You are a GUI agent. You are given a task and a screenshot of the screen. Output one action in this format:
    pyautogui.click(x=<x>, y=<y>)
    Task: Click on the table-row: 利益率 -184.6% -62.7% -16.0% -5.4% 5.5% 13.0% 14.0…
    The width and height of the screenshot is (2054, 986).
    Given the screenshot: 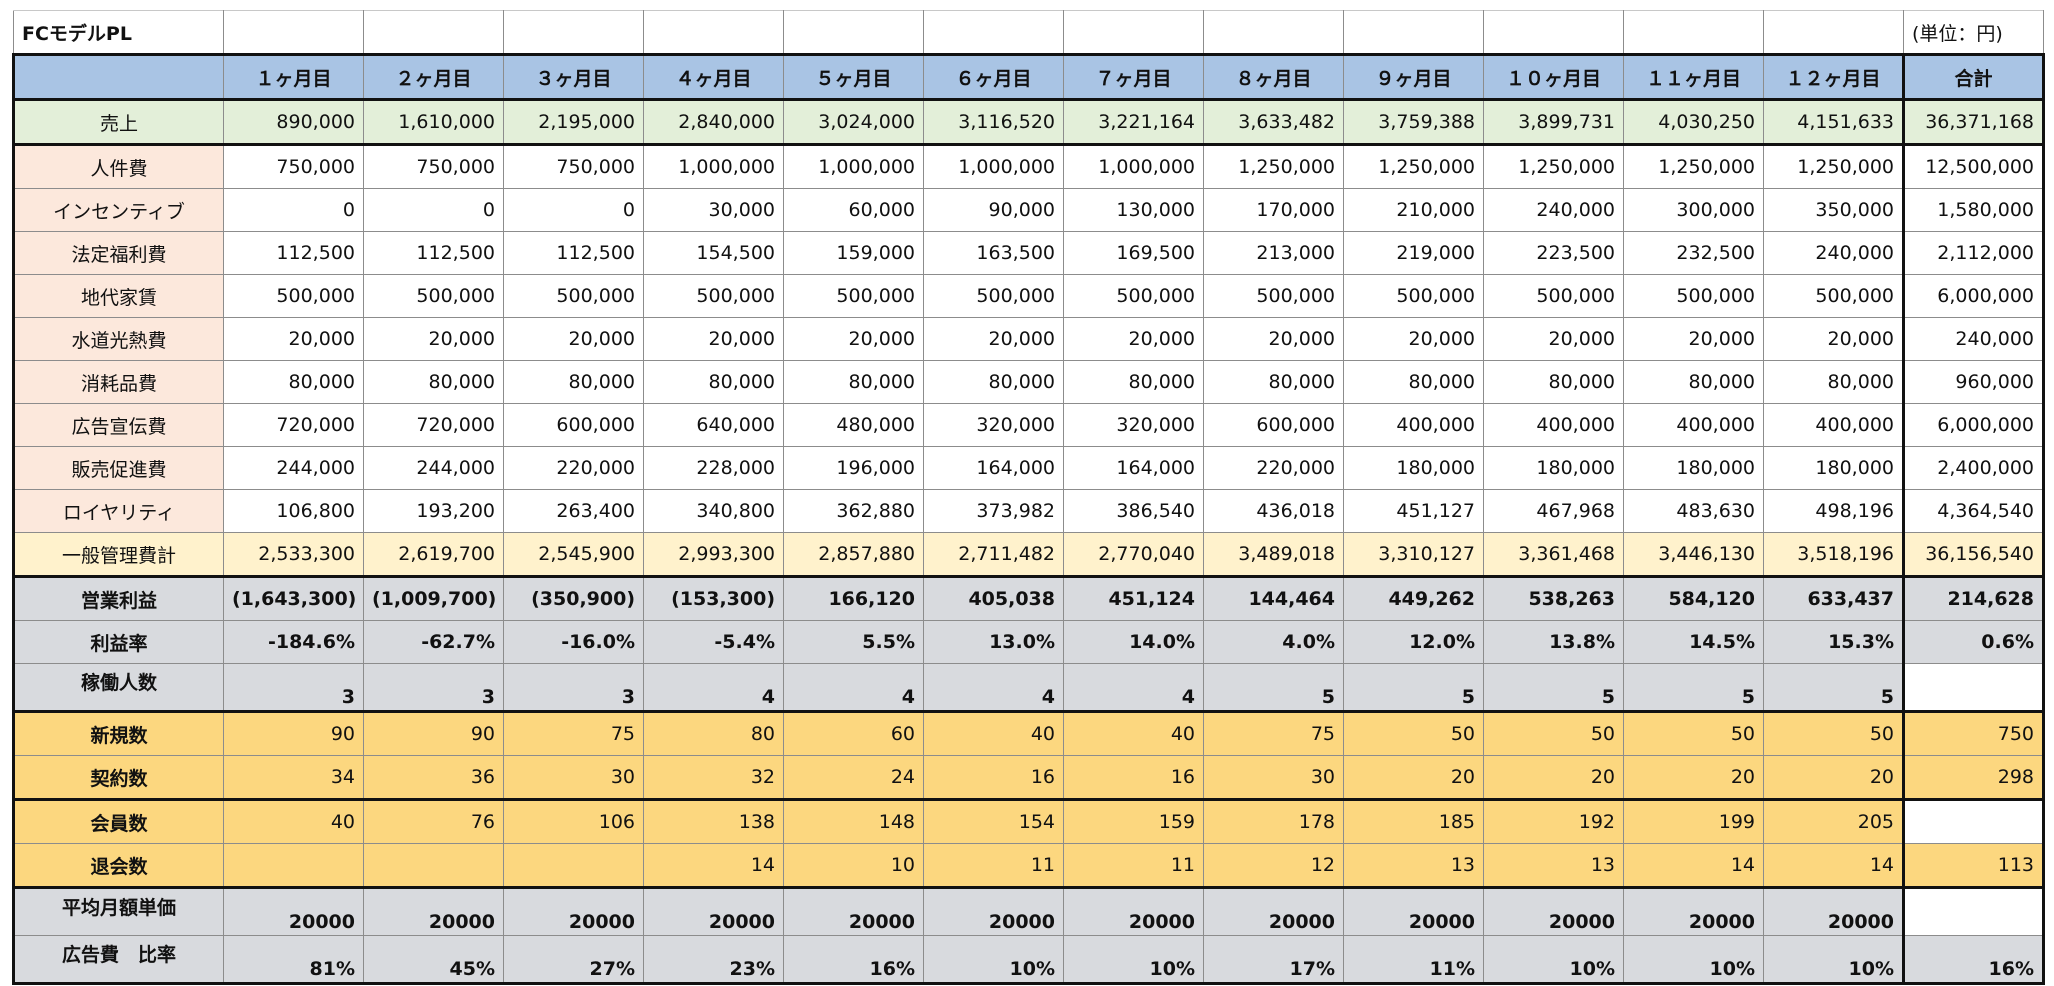 What is the action you would take?
    pyautogui.click(x=1028, y=642)
    